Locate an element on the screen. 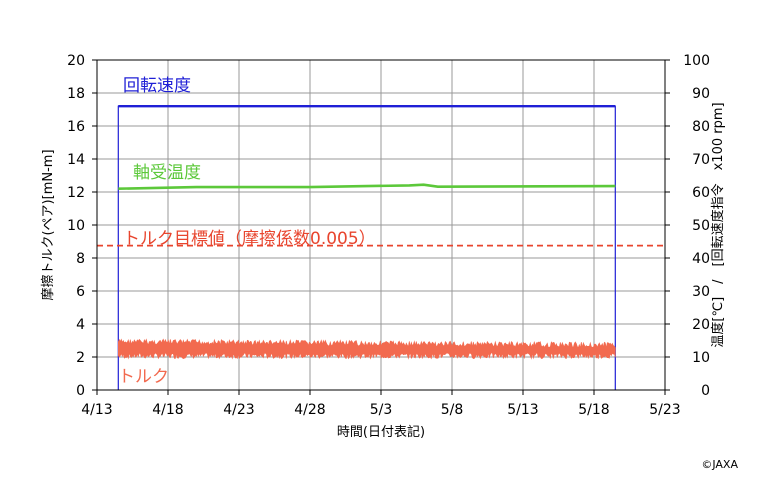 The height and width of the screenshot is (480, 760). y-left-tick-label: 8 is located at coordinates (80, 259).